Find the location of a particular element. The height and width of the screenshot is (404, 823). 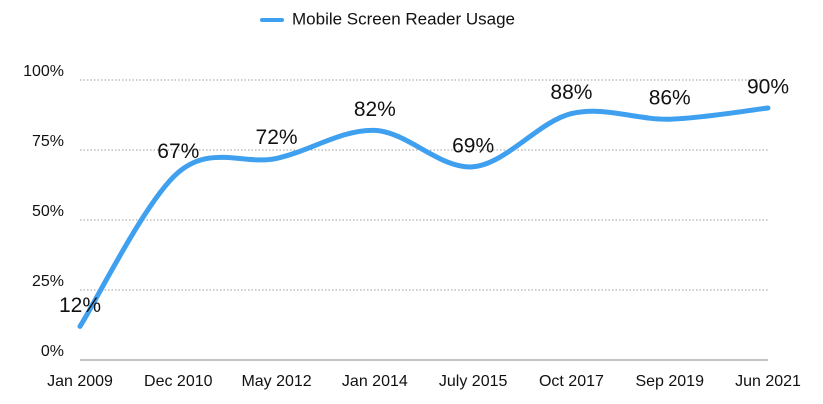

value-label: 12% is located at coordinates (80, 305).